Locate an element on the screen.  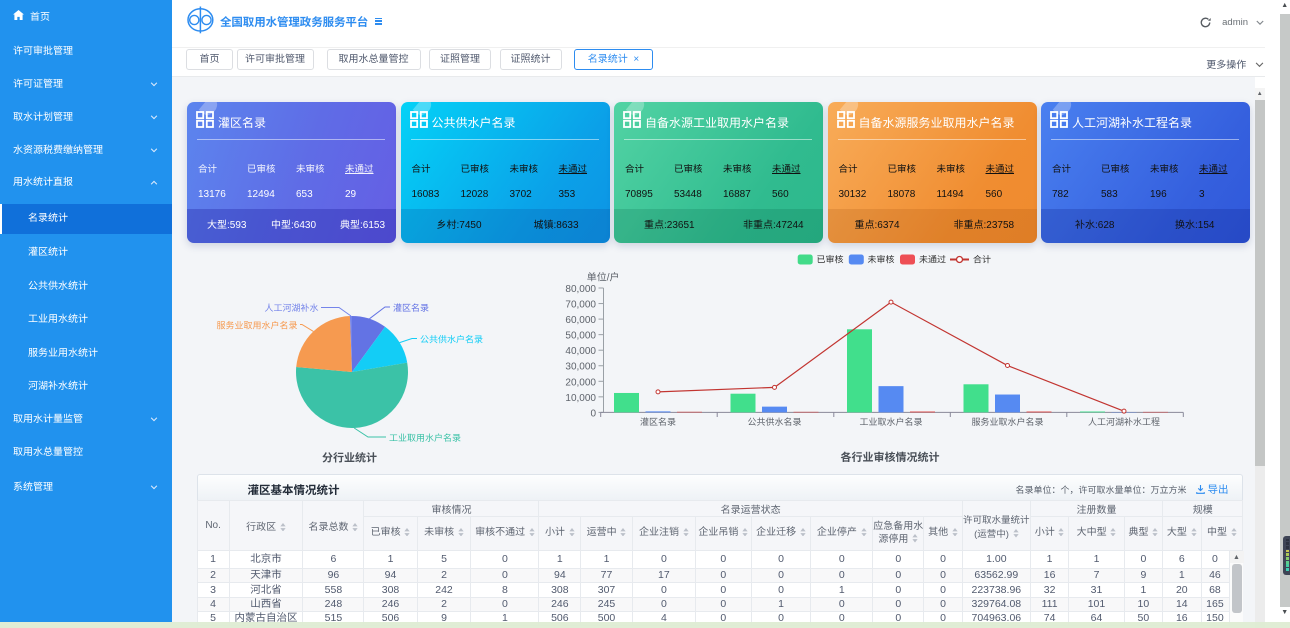
svg-text: 合计 is located at coordinates (982, 260).